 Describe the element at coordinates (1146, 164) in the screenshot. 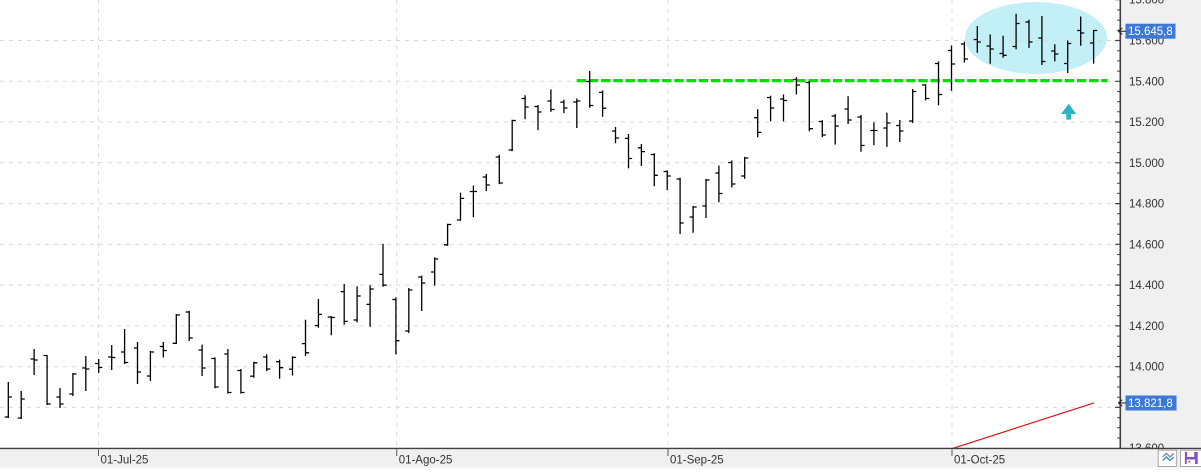

I see `svg-text: 15.000` at that location.